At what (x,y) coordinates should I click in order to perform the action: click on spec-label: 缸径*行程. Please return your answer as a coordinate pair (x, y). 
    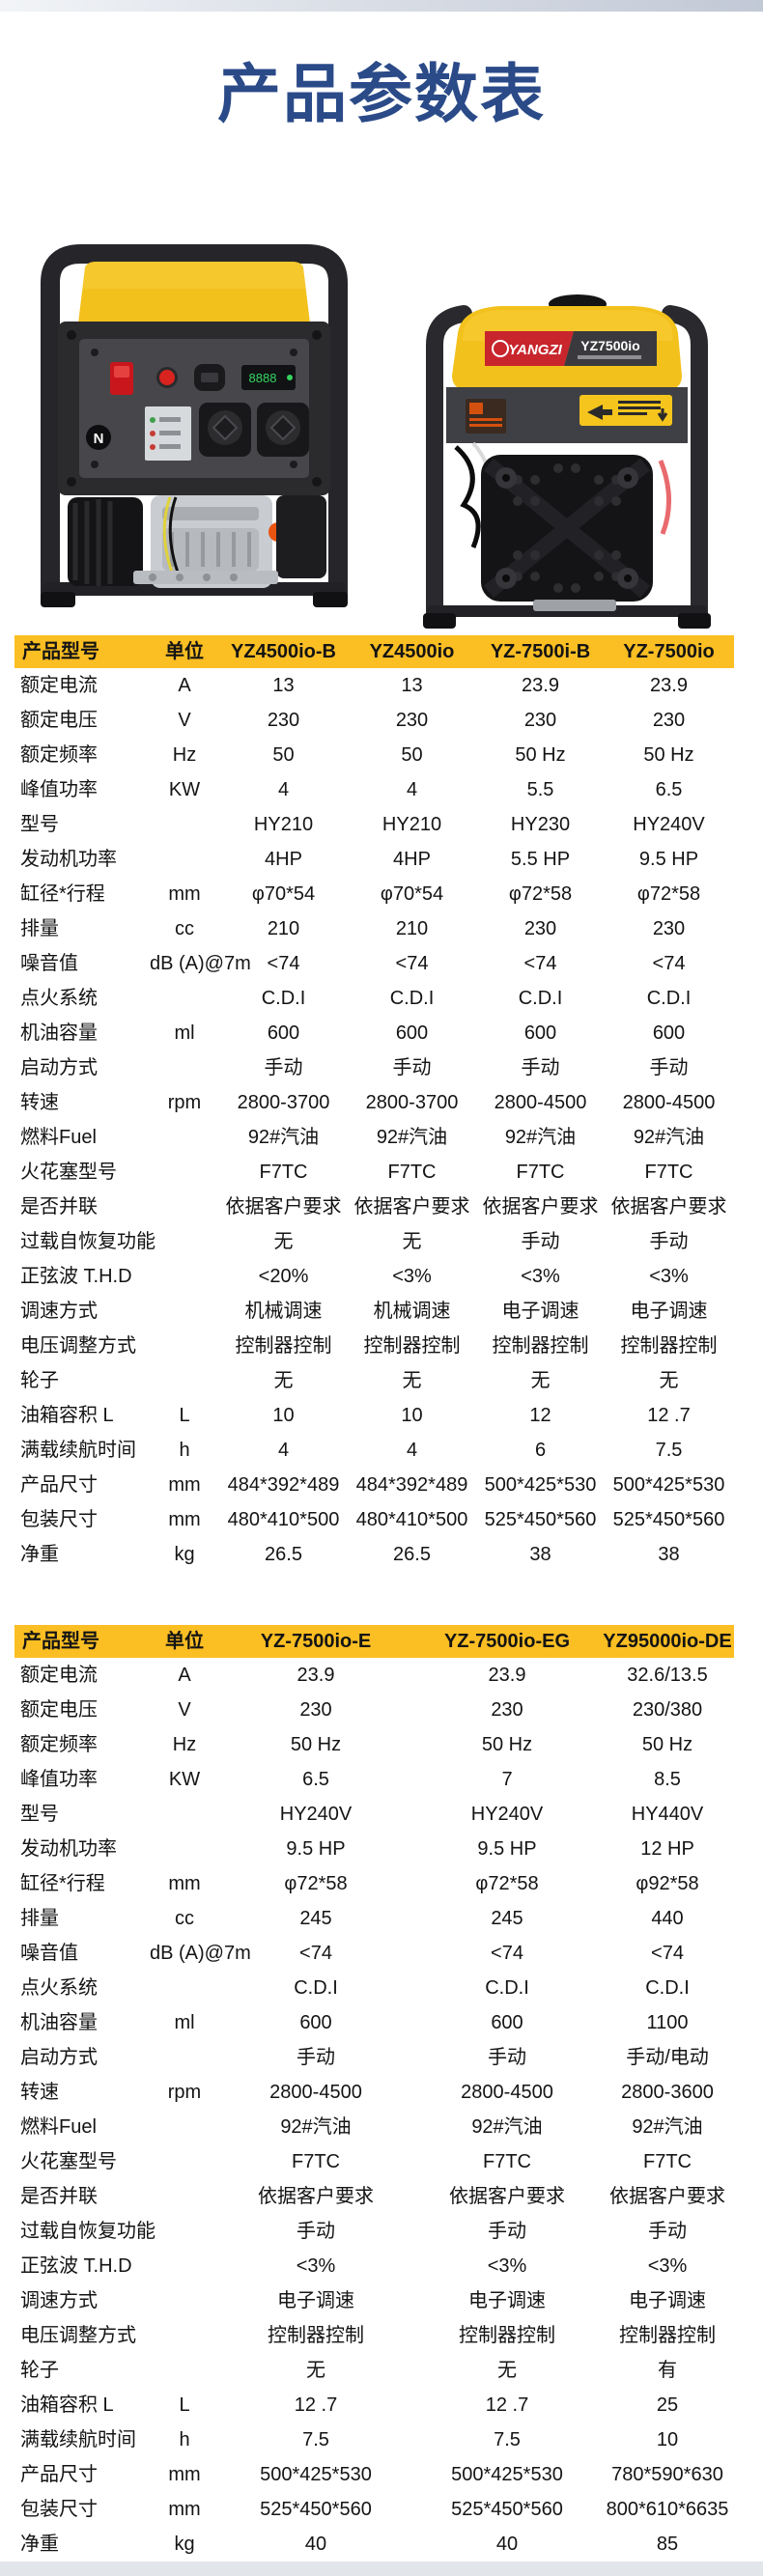
    Looking at the image, I should click on (63, 1884).